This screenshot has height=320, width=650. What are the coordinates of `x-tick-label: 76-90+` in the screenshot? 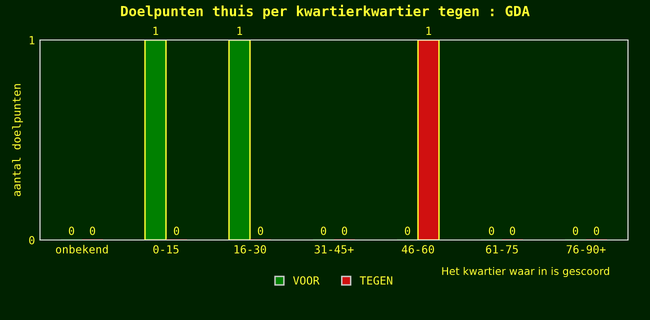 It's located at (586, 249).